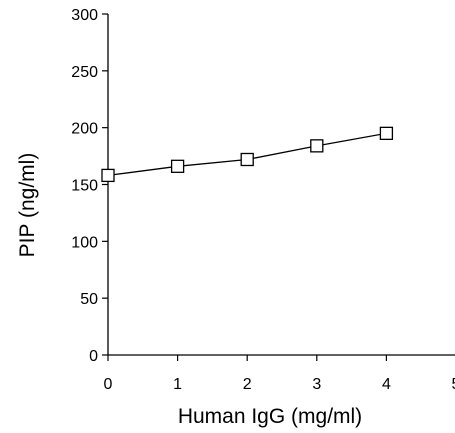 The image size is (455, 433). I want to click on y-tick-label: 300, so click(84, 15).